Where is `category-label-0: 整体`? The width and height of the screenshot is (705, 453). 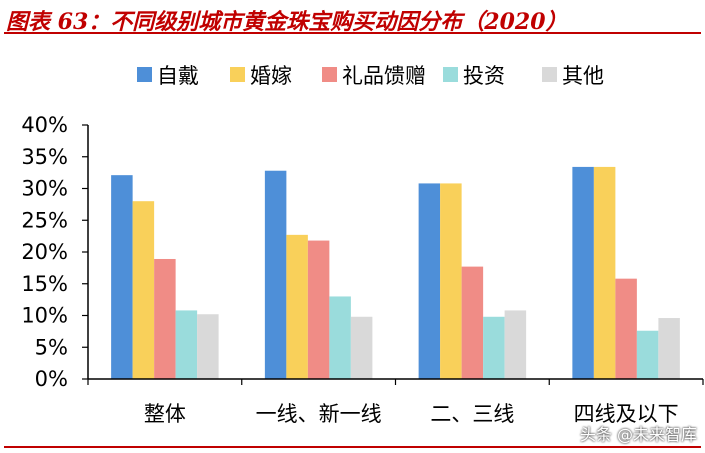
category-label-0: 整体 is located at coordinates (165, 414).